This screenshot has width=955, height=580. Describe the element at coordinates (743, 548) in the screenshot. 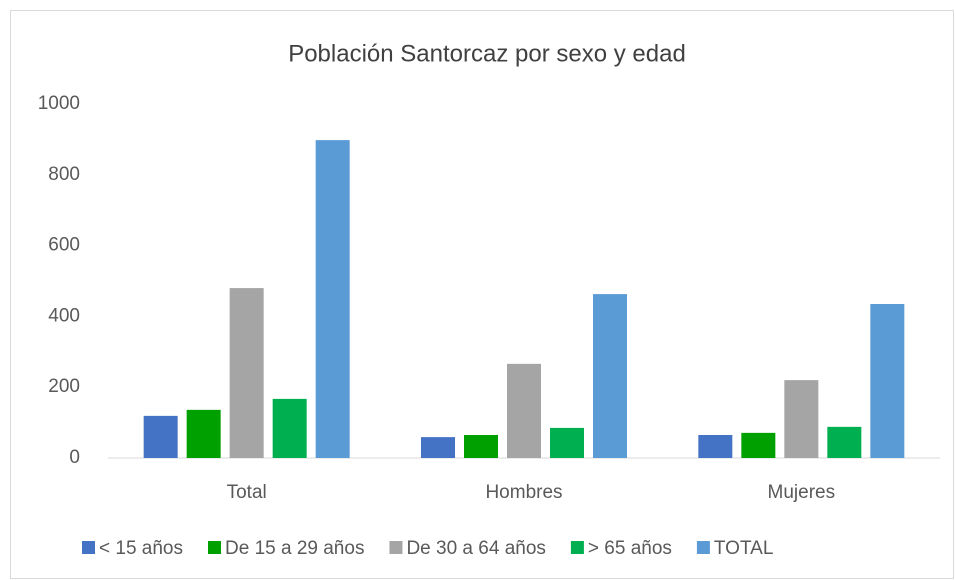

I see `legend-label: TOTAL` at that location.